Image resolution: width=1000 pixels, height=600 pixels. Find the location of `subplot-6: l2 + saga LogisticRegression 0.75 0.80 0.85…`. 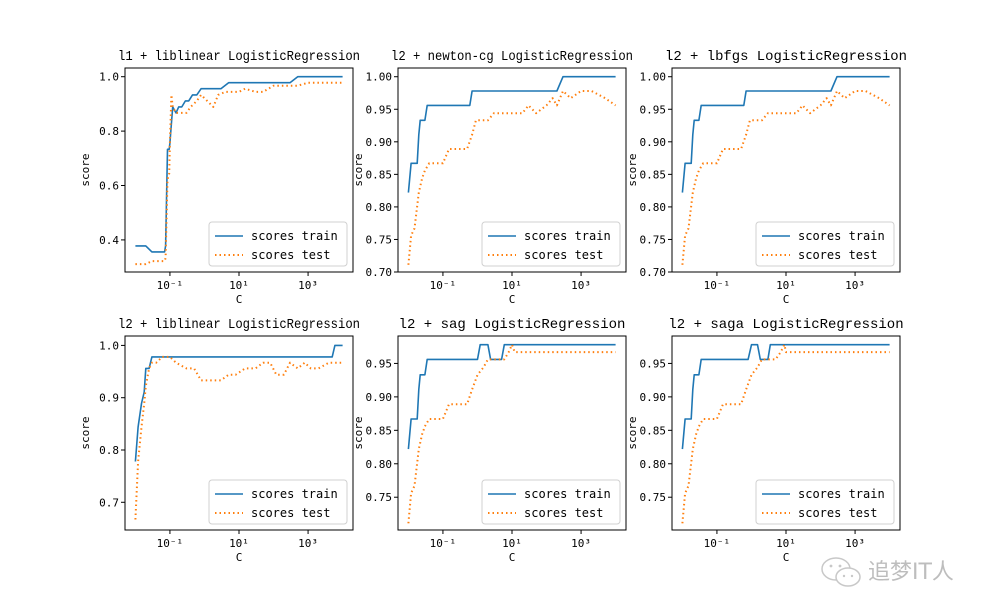

subplot-6: l2 + saga LogisticRegression 0.75 0.80 0.85… is located at coordinates (765, 440).